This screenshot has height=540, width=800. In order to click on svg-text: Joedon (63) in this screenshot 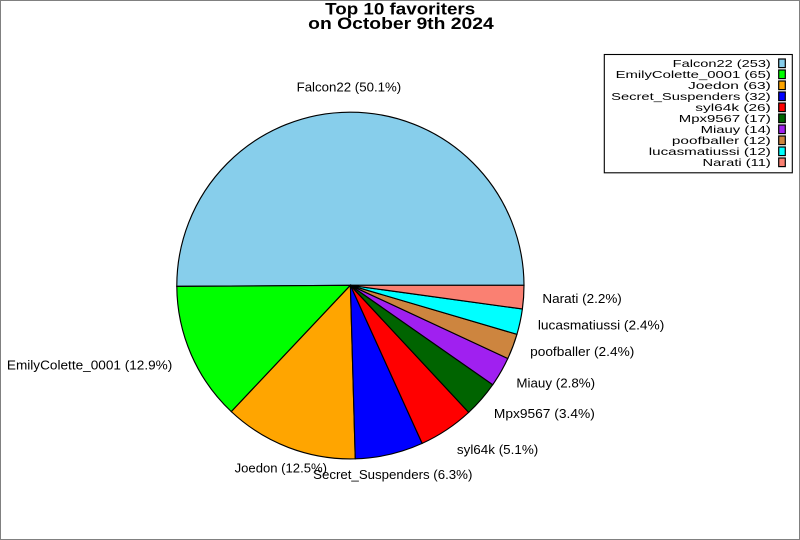, I will do `click(729, 86)`.